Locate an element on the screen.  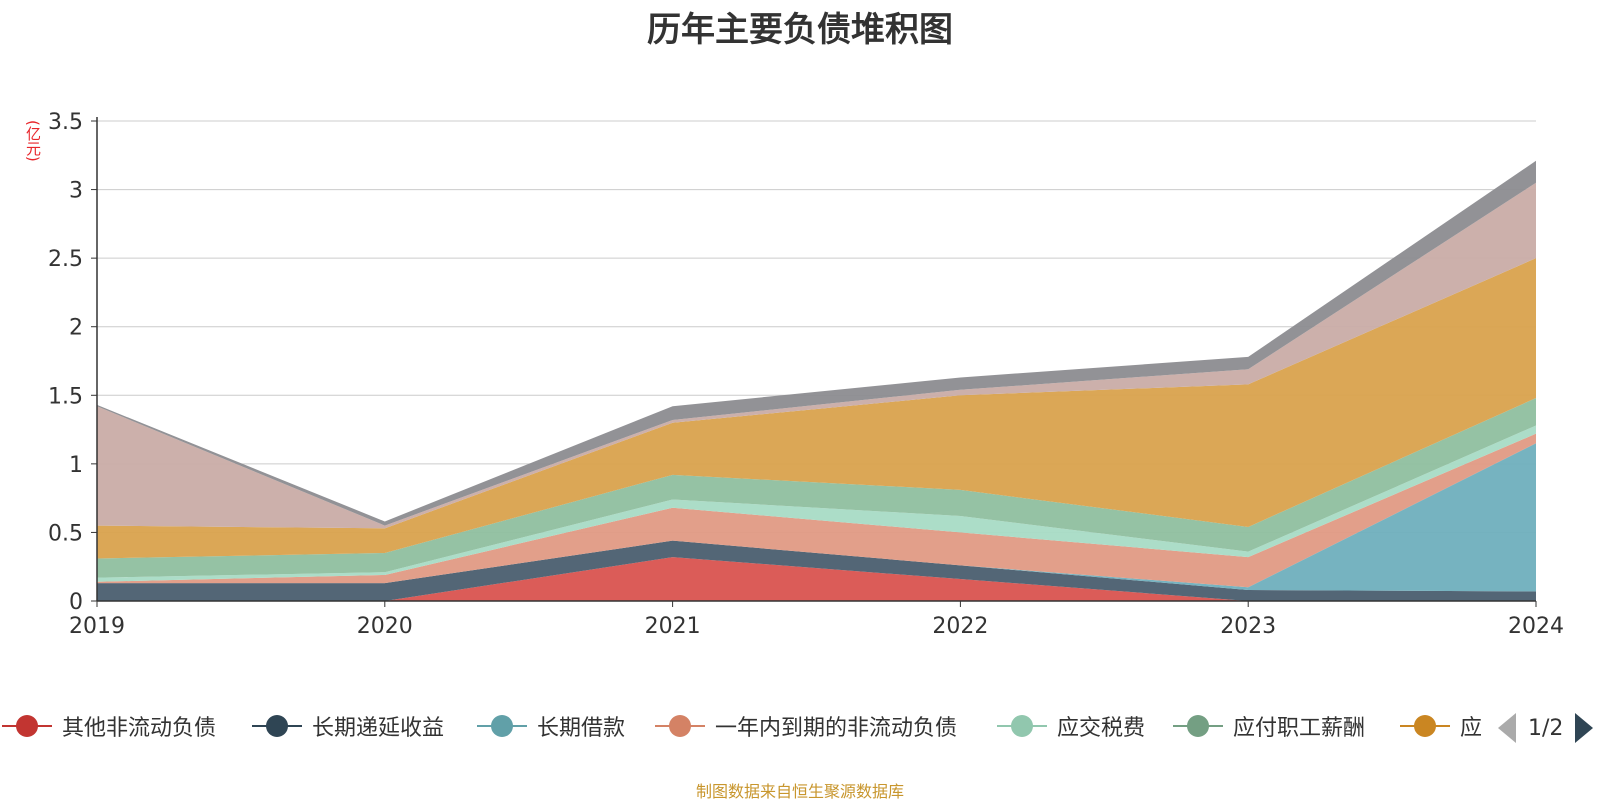
x-tick-label: 2019 is located at coordinates (97, 626).